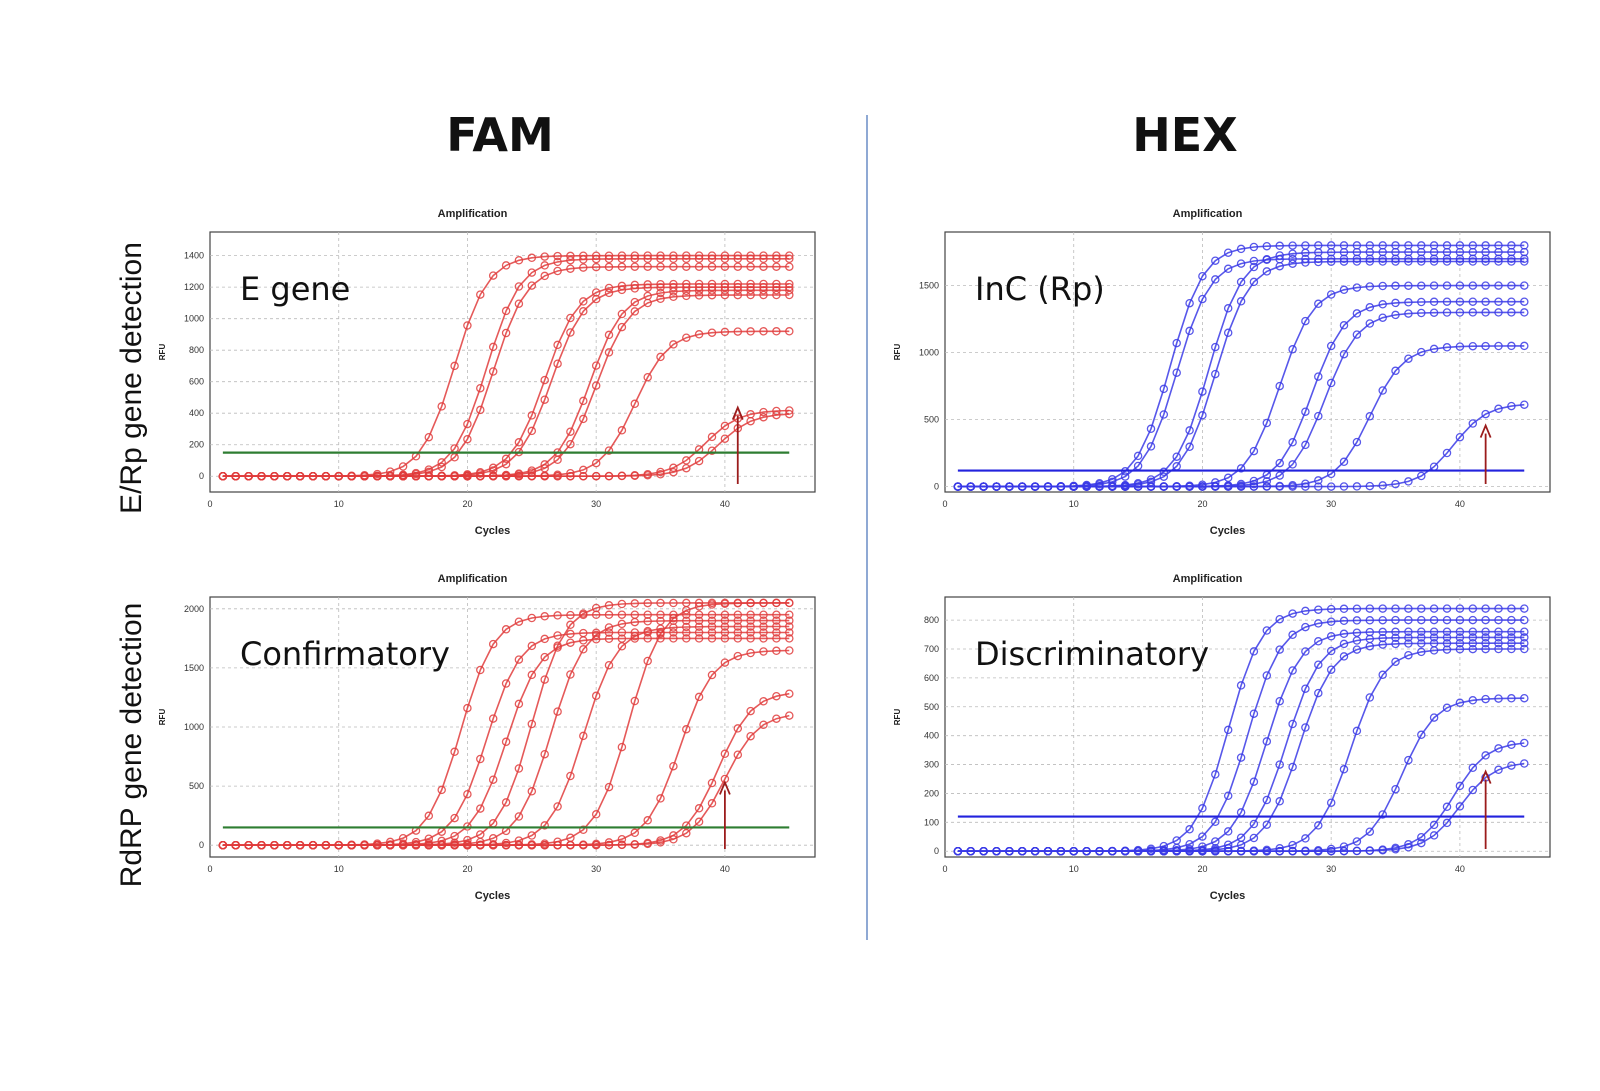  What do you see at coordinates (1074, 869) in the screenshot?
I see `x-tick-label: 10` at bounding box center [1074, 869].